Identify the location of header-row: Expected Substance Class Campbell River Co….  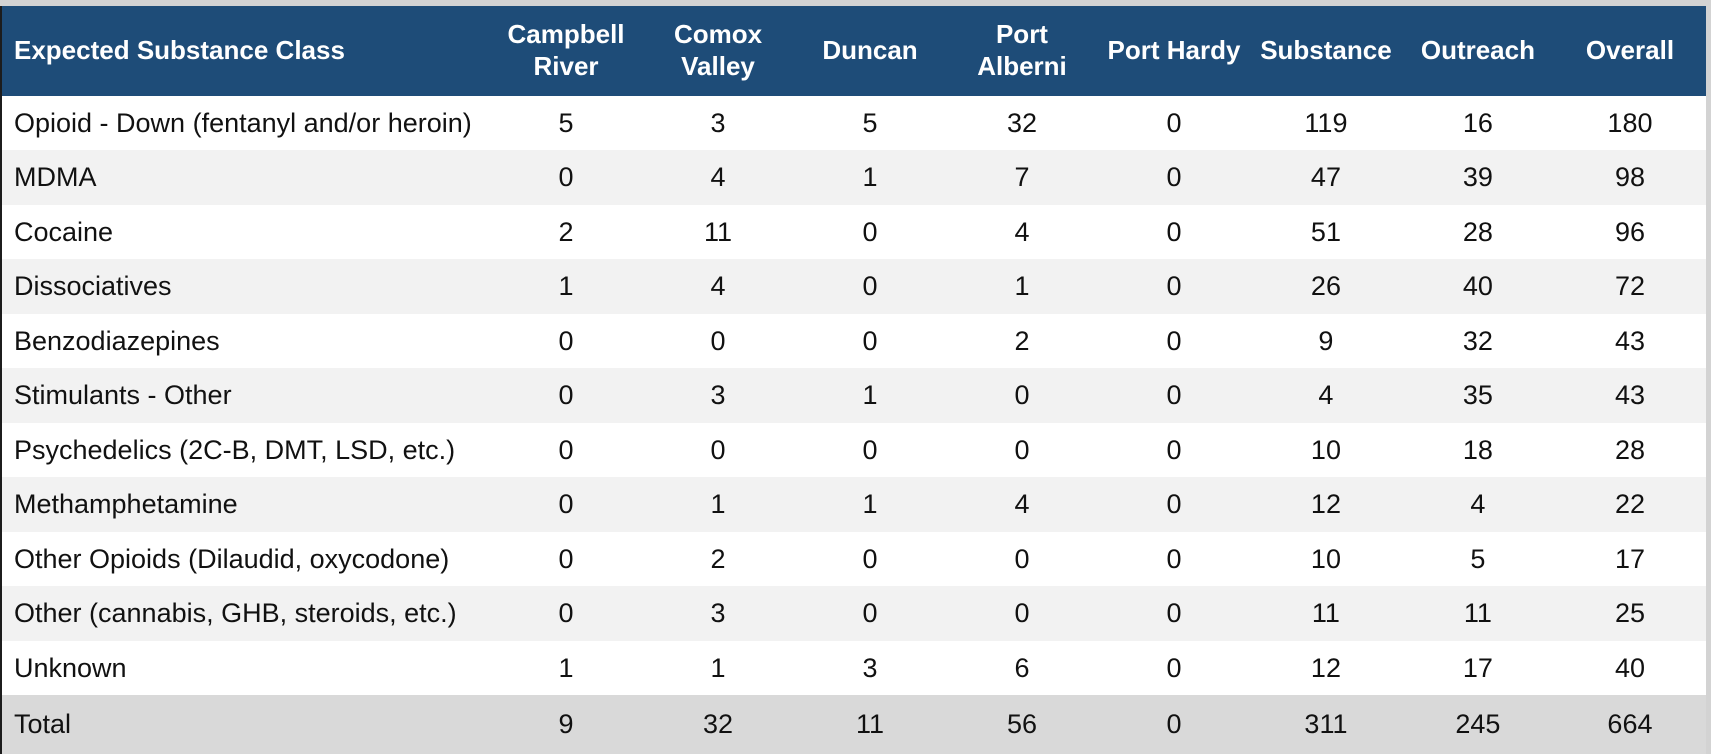
(854, 51).